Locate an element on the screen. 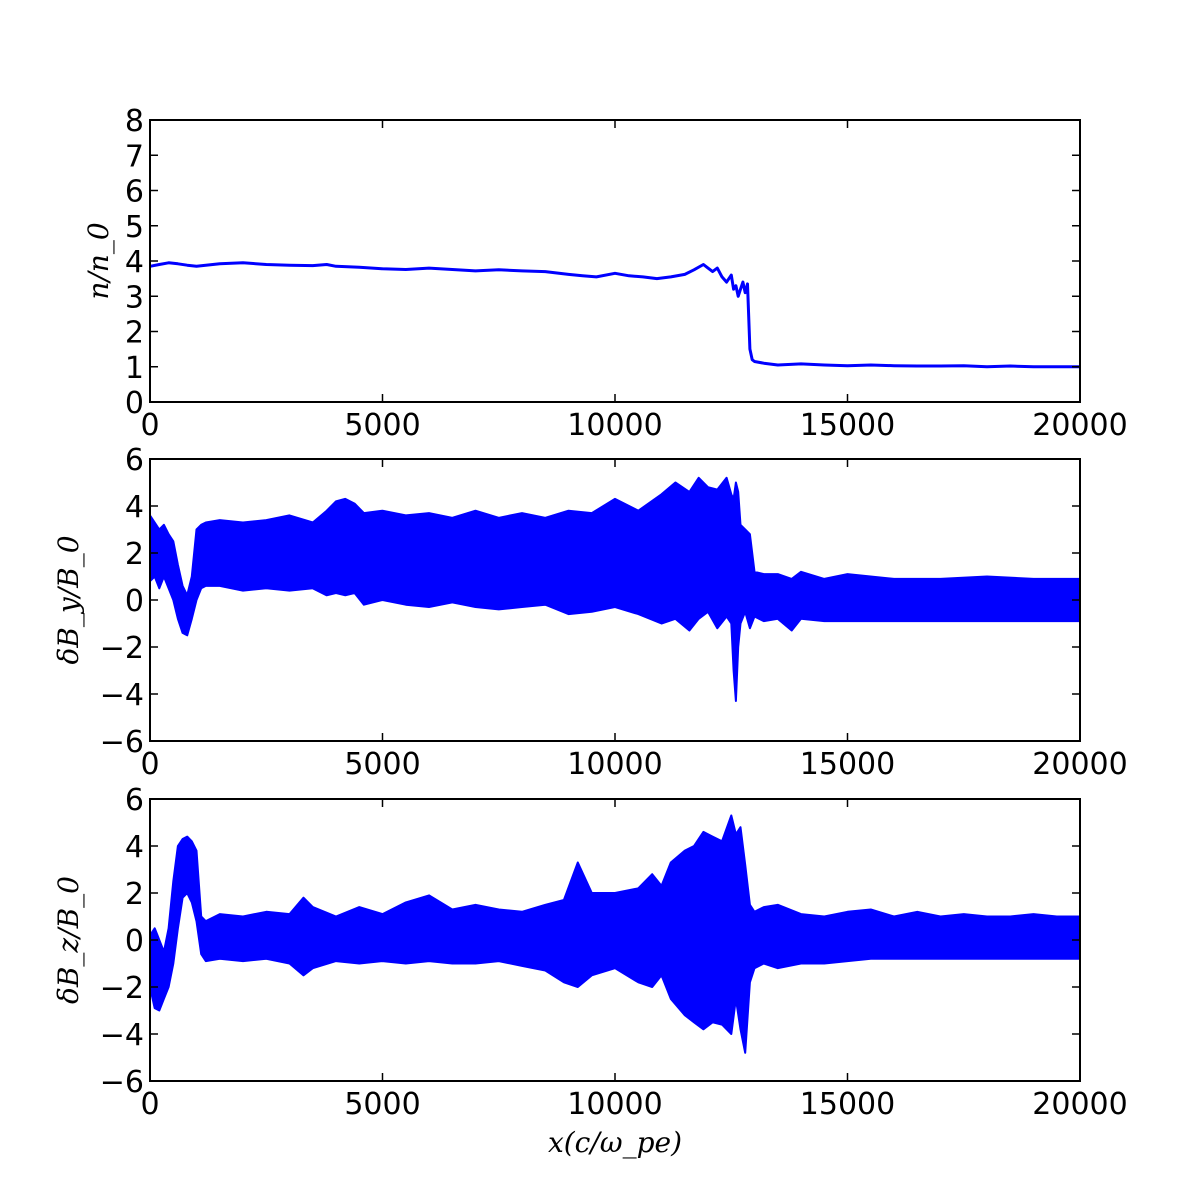  y-axis-label: δB_y/B_0 is located at coordinates (68, 599).